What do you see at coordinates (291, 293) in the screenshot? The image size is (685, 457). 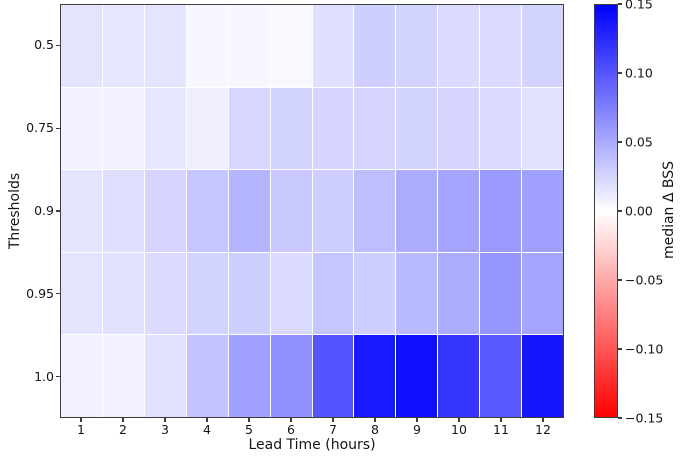 I see `heatmap-cell-r4c6` at bounding box center [291, 293].